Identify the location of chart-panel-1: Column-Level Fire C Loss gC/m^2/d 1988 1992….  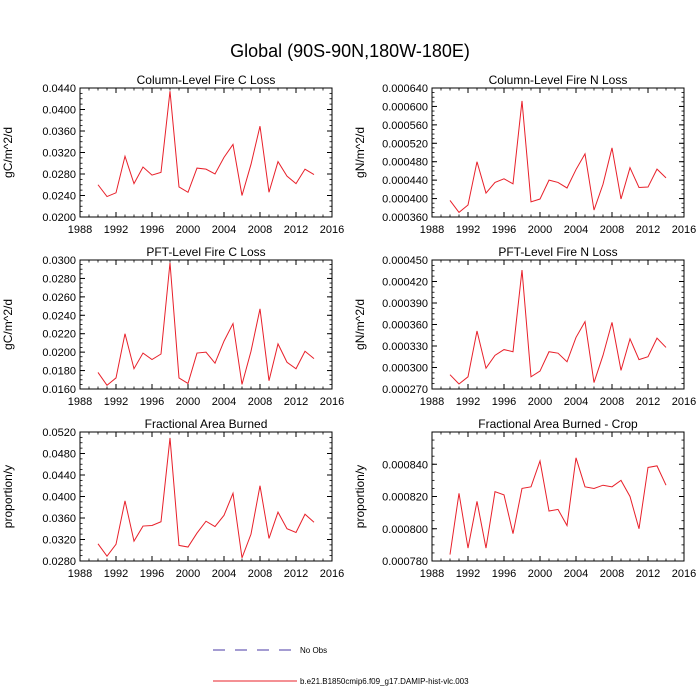
(172, 154).